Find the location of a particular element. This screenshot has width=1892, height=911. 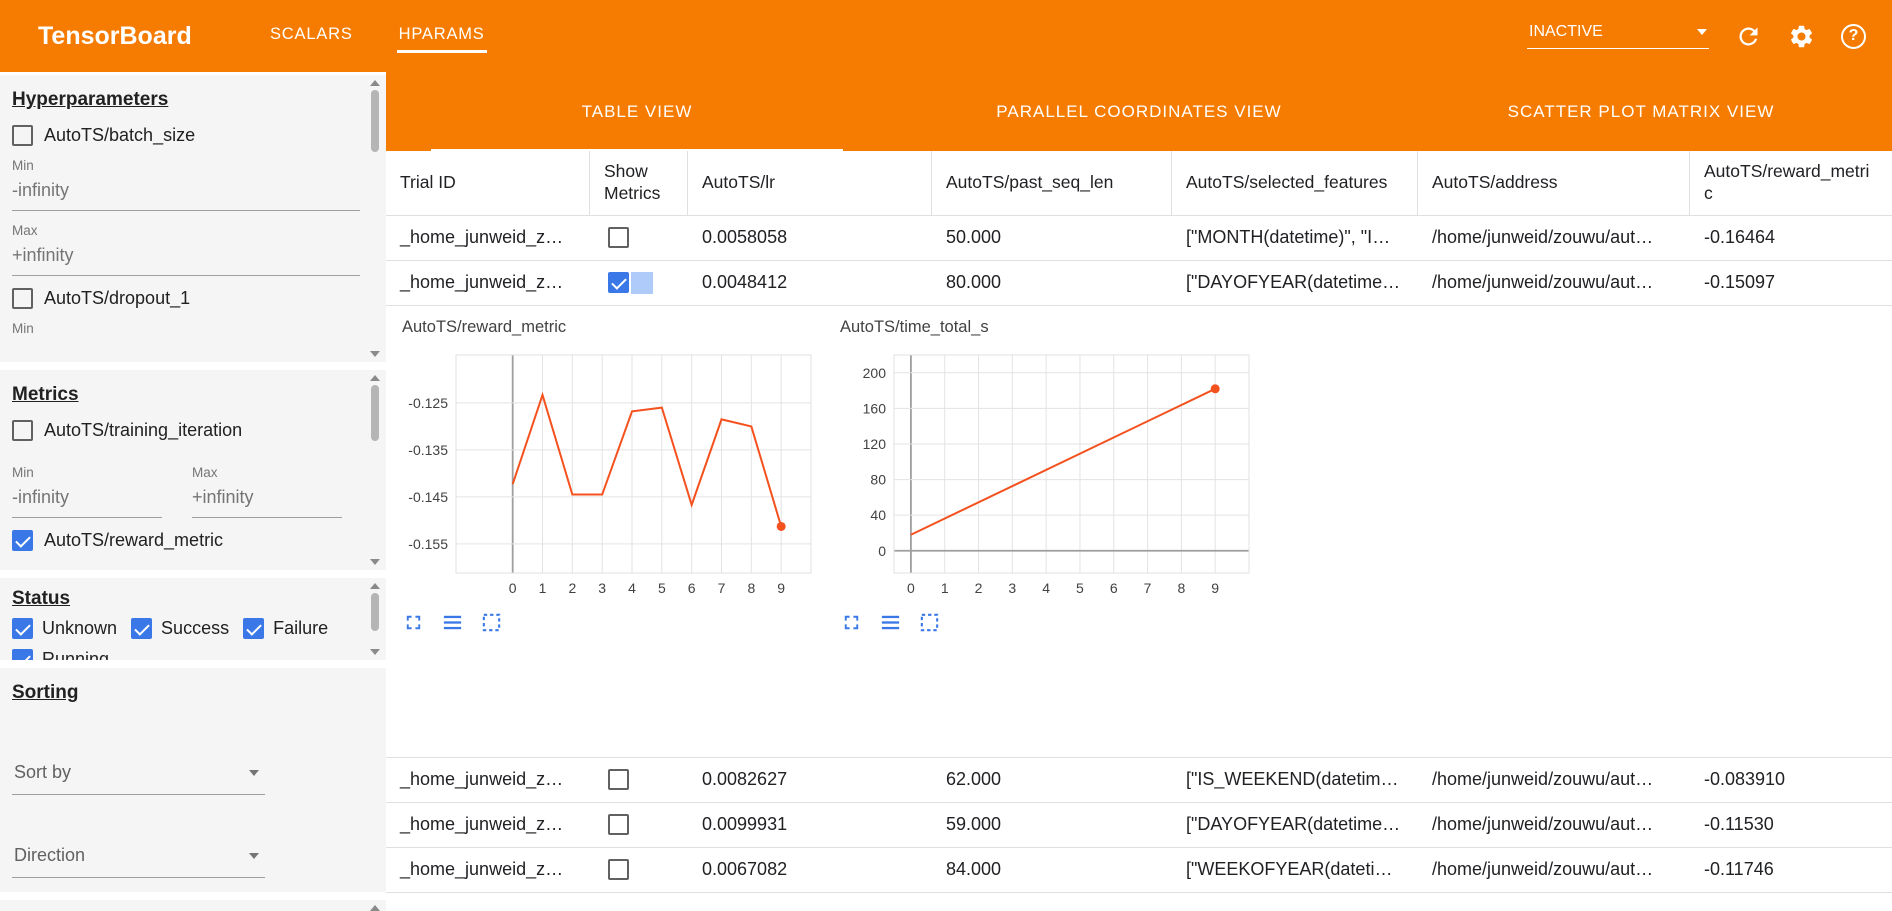

svg-text: -0.145 is located at coordinates (428, 497).